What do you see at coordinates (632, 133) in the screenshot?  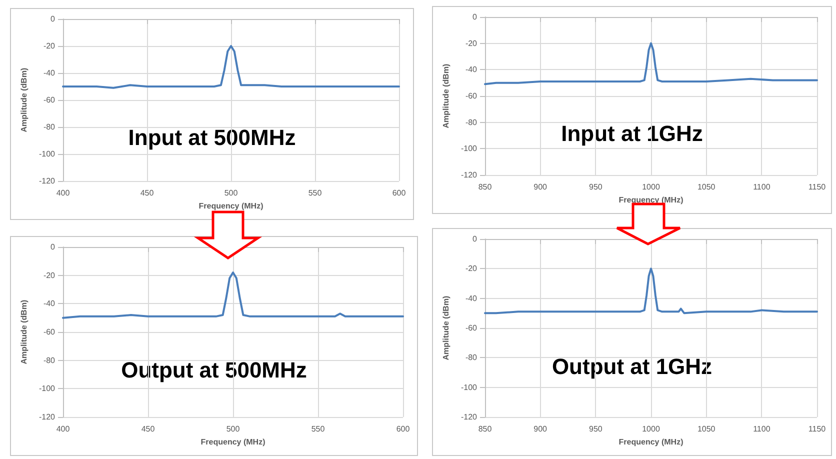 I see `annotation: Input at 1GHz` at bounding box center [632, 133].